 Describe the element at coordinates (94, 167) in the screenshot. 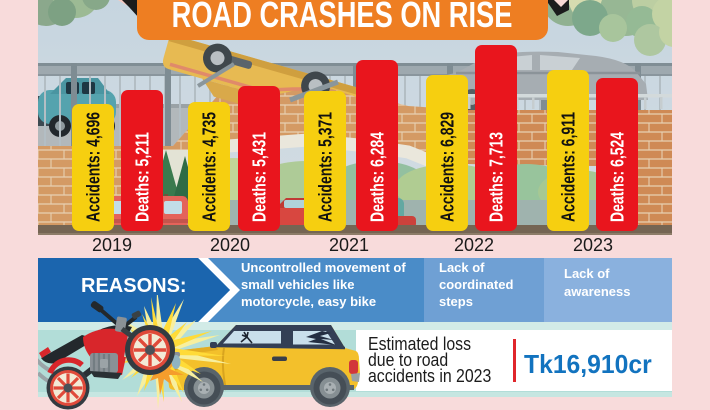

I see `svg-text: Accidents: 4,696` at that location.